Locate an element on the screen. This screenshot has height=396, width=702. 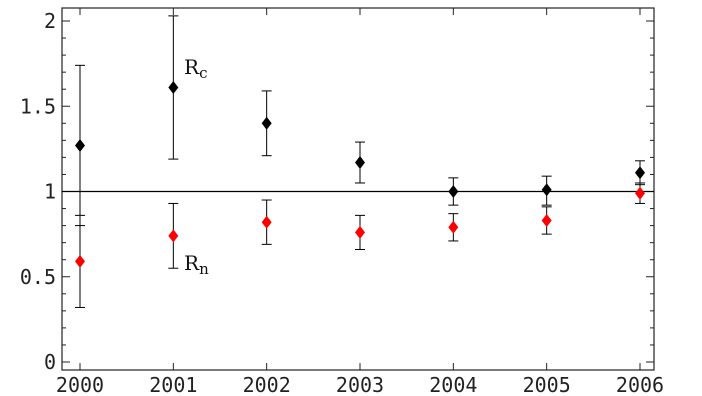
point-rc-2003 is located at coordinates (360, 163).